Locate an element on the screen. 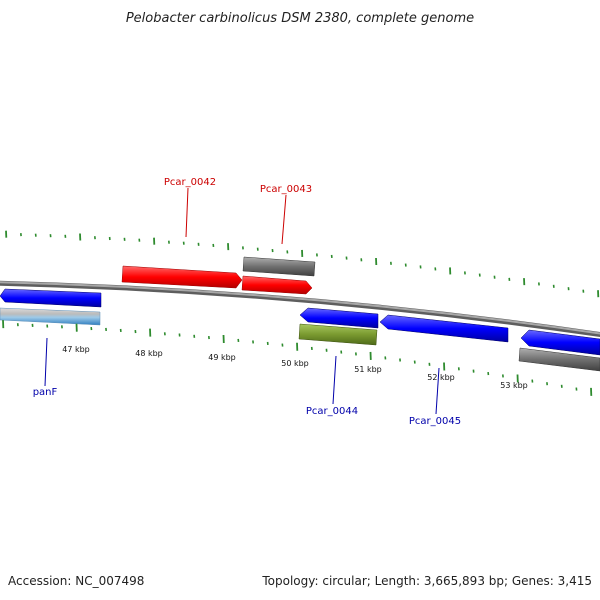 Image resolution: width=600 pixels, height=600 pixels. outer-tick-row is located at coordinates (302, 264).